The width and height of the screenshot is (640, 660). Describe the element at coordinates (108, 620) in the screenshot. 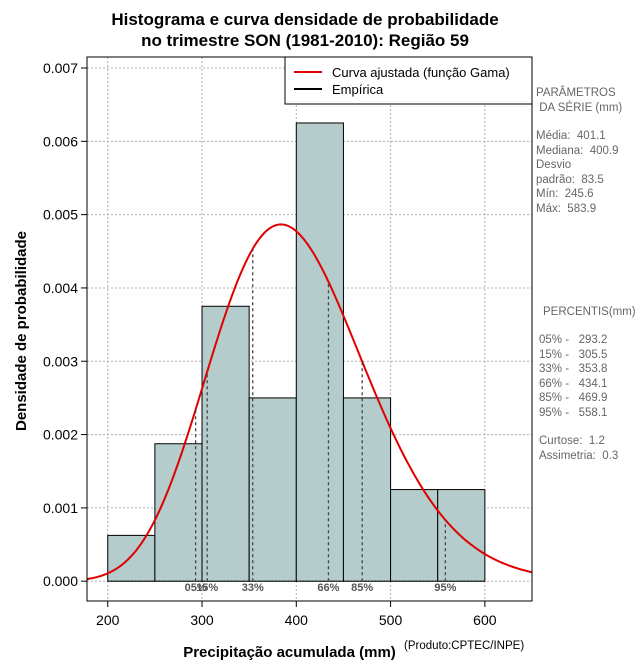

I see `x-tick-label: 200` at that location.